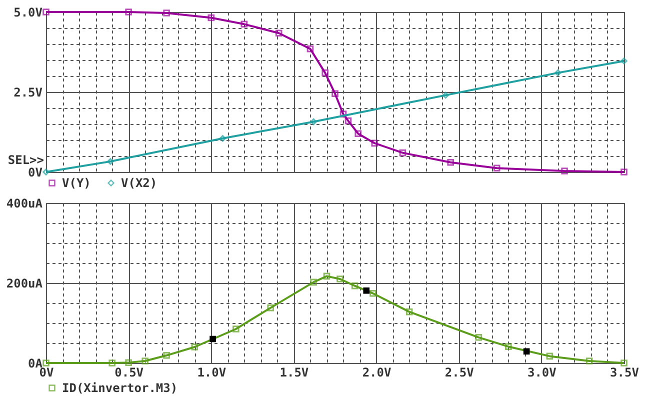  I want to click on y-tick-label: 200uA, so click(25, 283).